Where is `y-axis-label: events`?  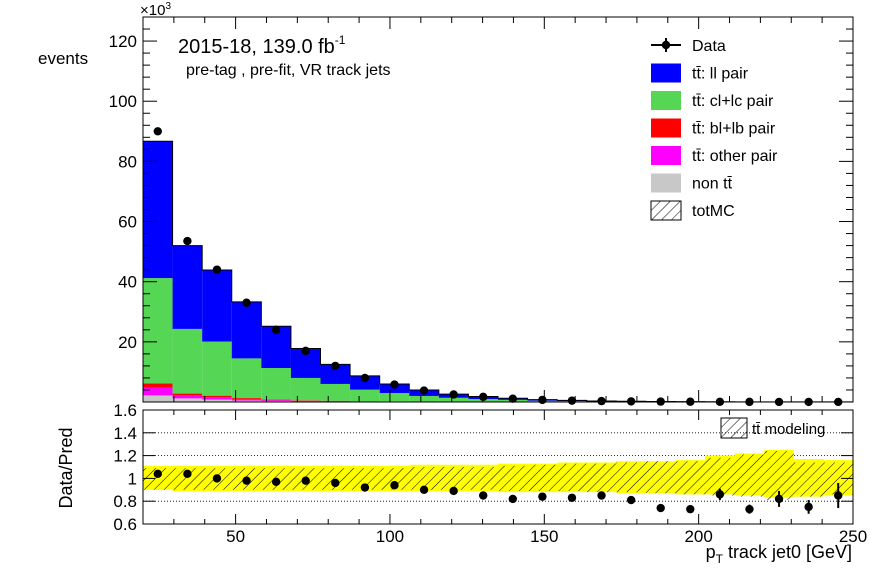
y-axis-label: events is located at coordinates (63, 58).